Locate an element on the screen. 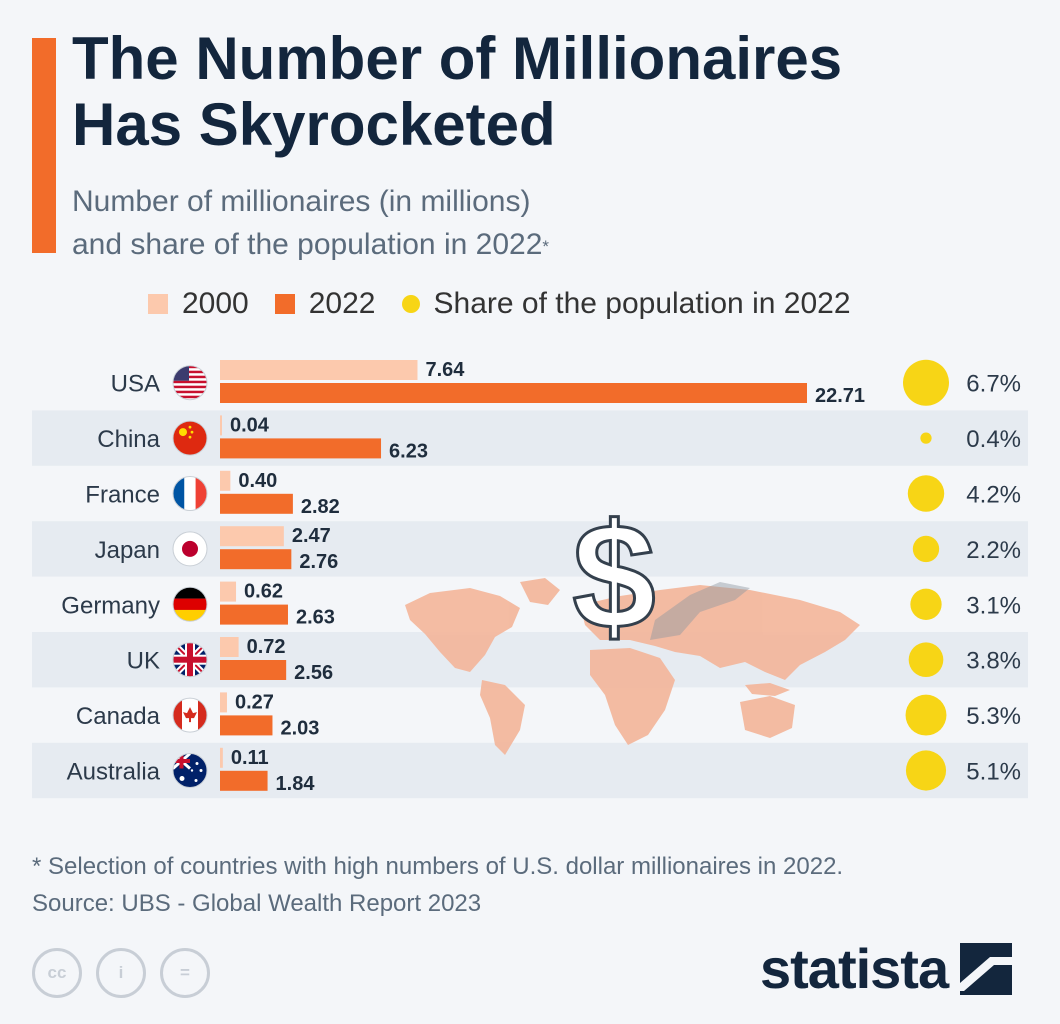 The width and height of the screenshot is (1060, 1024). map-australia is located at coordinates (767, 717).